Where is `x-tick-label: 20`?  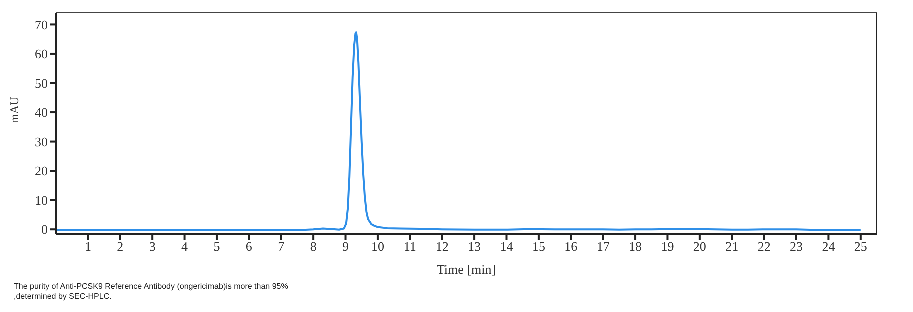
x-tick-label: 20 is located at coordinates (699, 246).